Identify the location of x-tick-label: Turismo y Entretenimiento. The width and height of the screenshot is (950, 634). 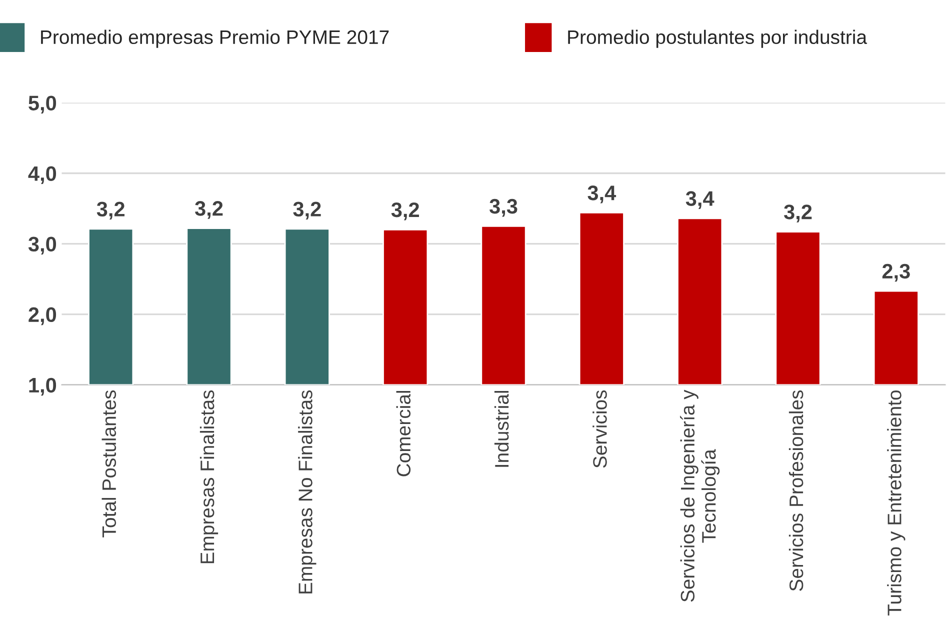
(896, 503).